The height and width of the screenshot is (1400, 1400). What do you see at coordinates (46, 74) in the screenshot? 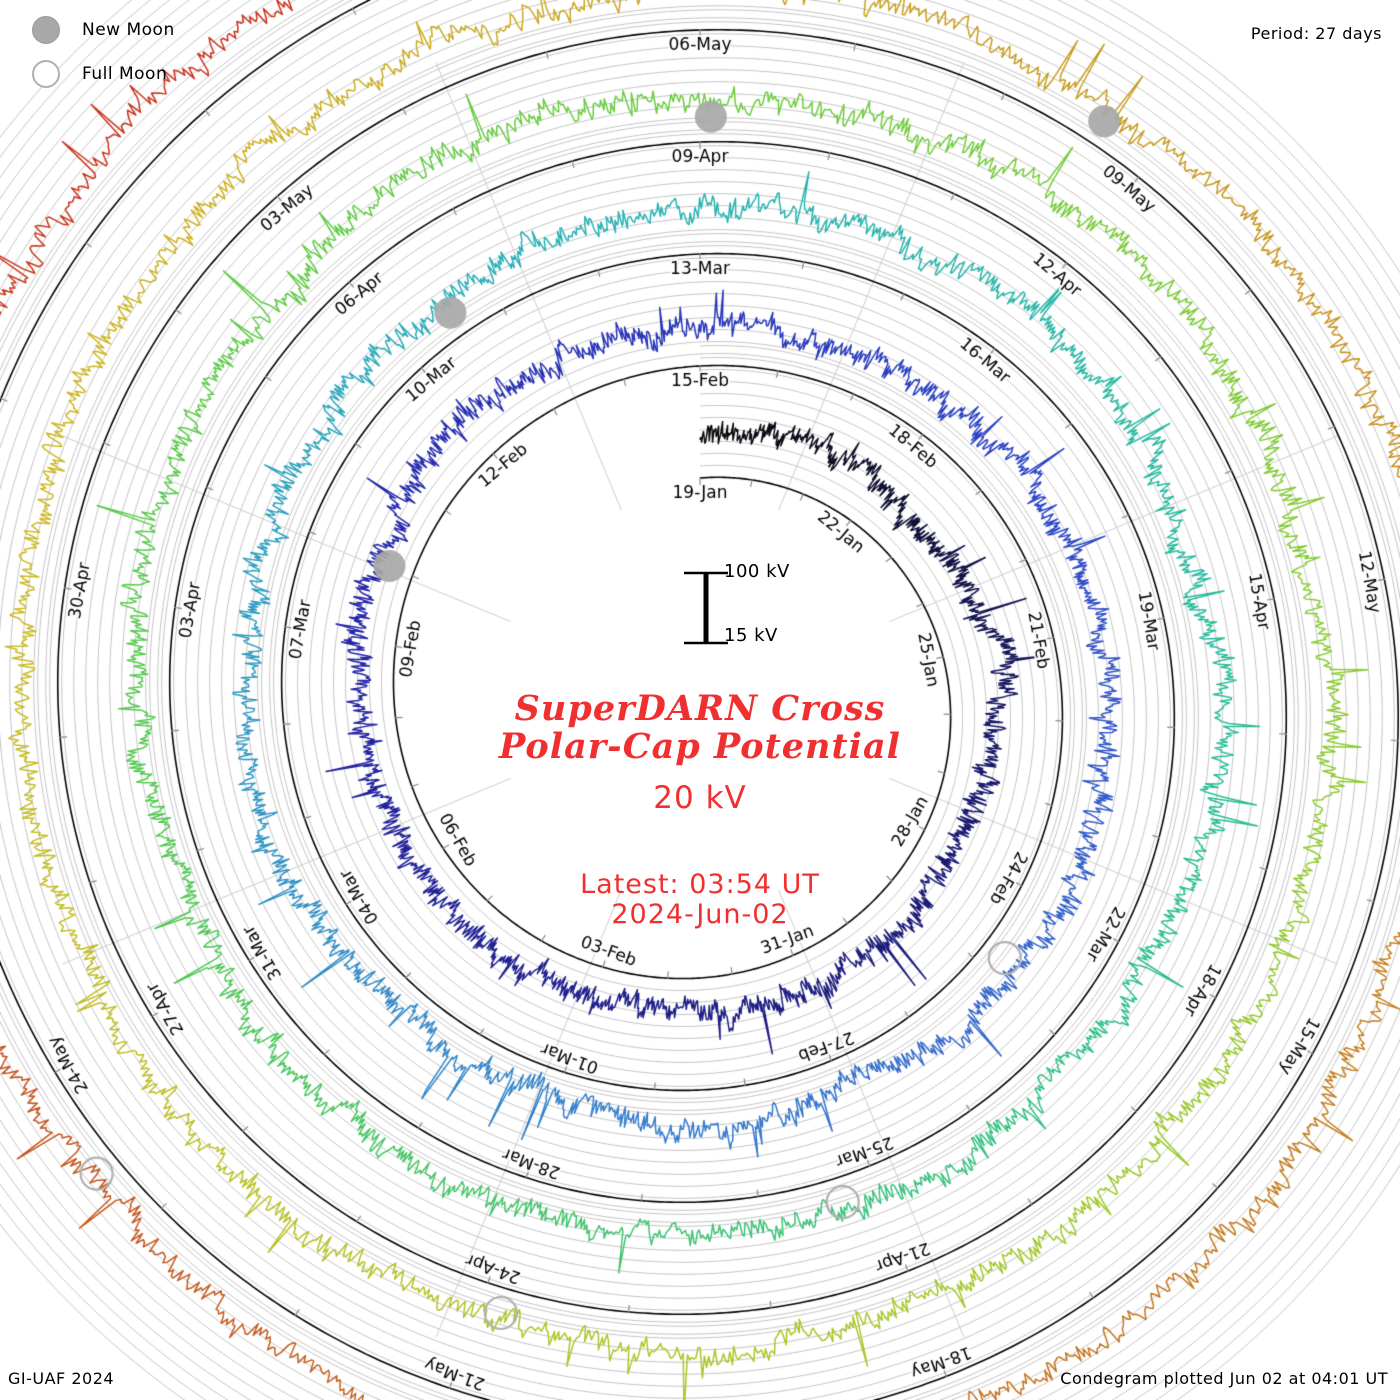
I see `full-moon-icon` at bounding box center [46, 74].